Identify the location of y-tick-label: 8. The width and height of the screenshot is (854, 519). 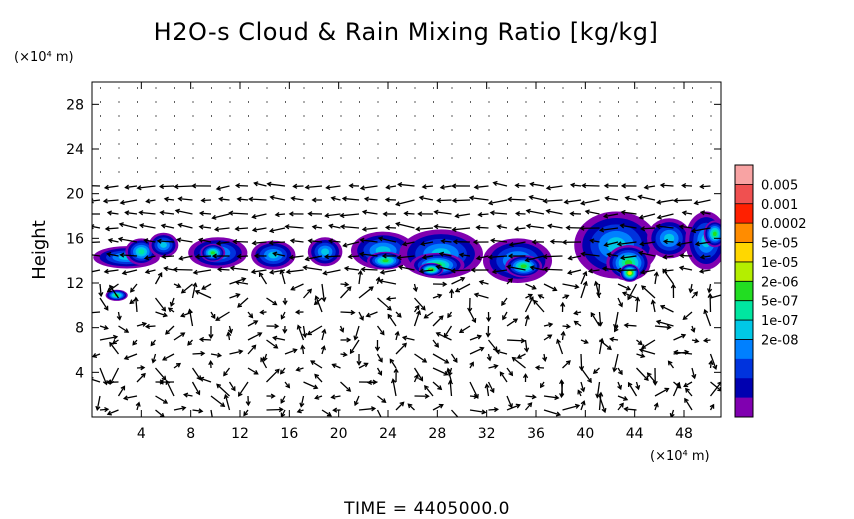
(79, 329).